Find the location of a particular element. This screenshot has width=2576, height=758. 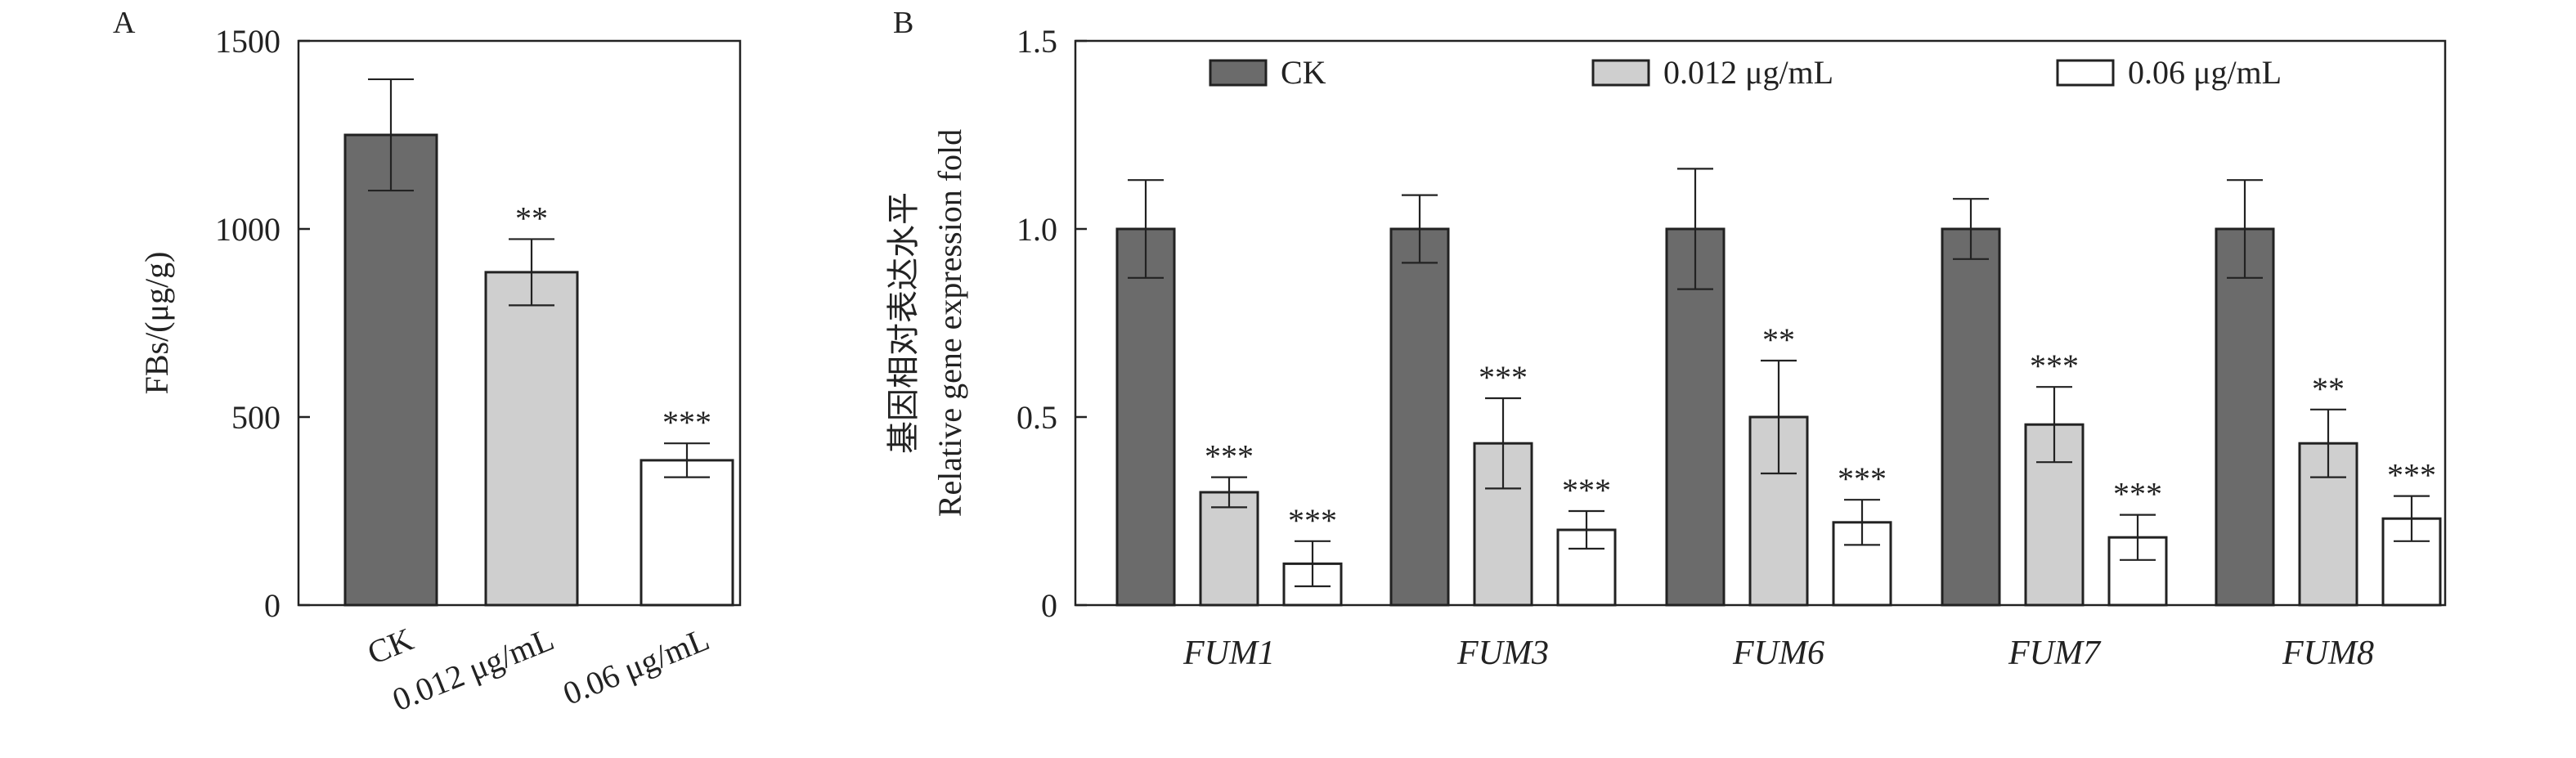

x-tick-label-b-0: FUM1 is located at coordinates (1229, 653).